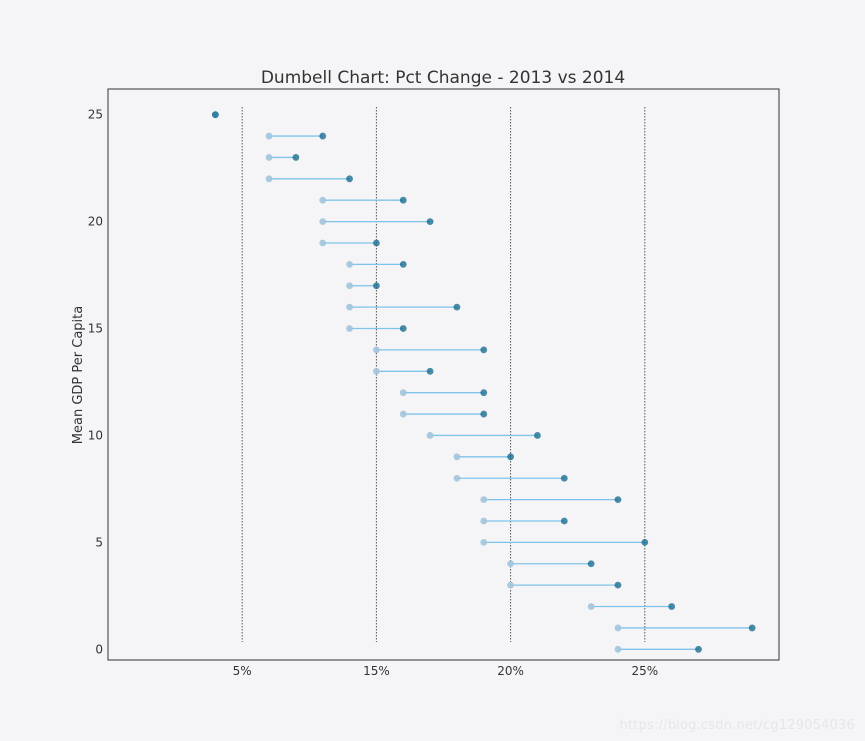 The image size is (865, 741). Describe the element at coordinates (242, 671) in the screenshot. I see `x-tick-label-0: 5%` at that location.